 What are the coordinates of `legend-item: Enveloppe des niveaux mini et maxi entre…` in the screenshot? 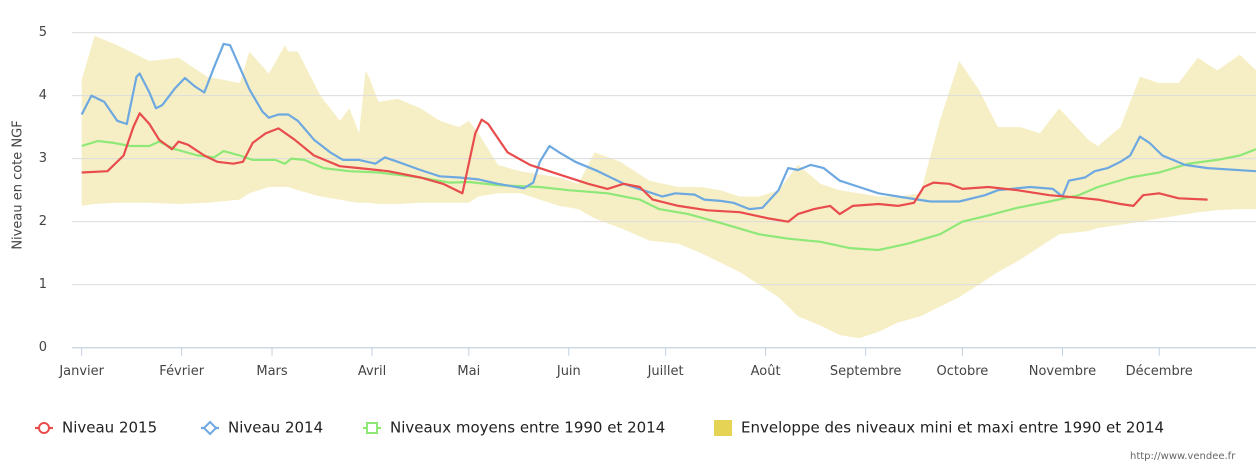 It's located at (939, 428).